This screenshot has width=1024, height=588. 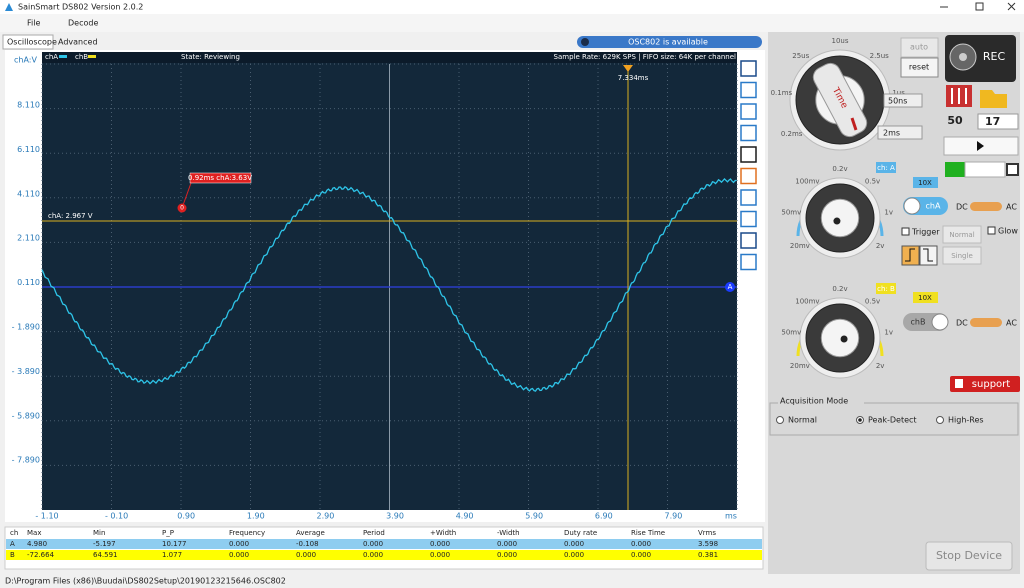 I want to click on single-button, so click(x=962, y=255).